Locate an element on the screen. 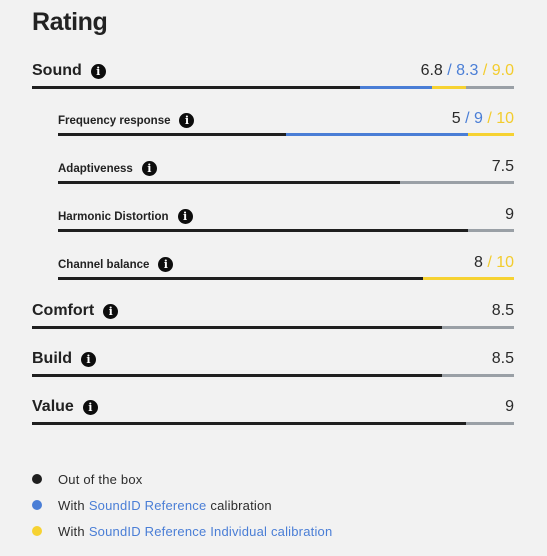  rating-label-text: Build is located at coordinates (52, 358).